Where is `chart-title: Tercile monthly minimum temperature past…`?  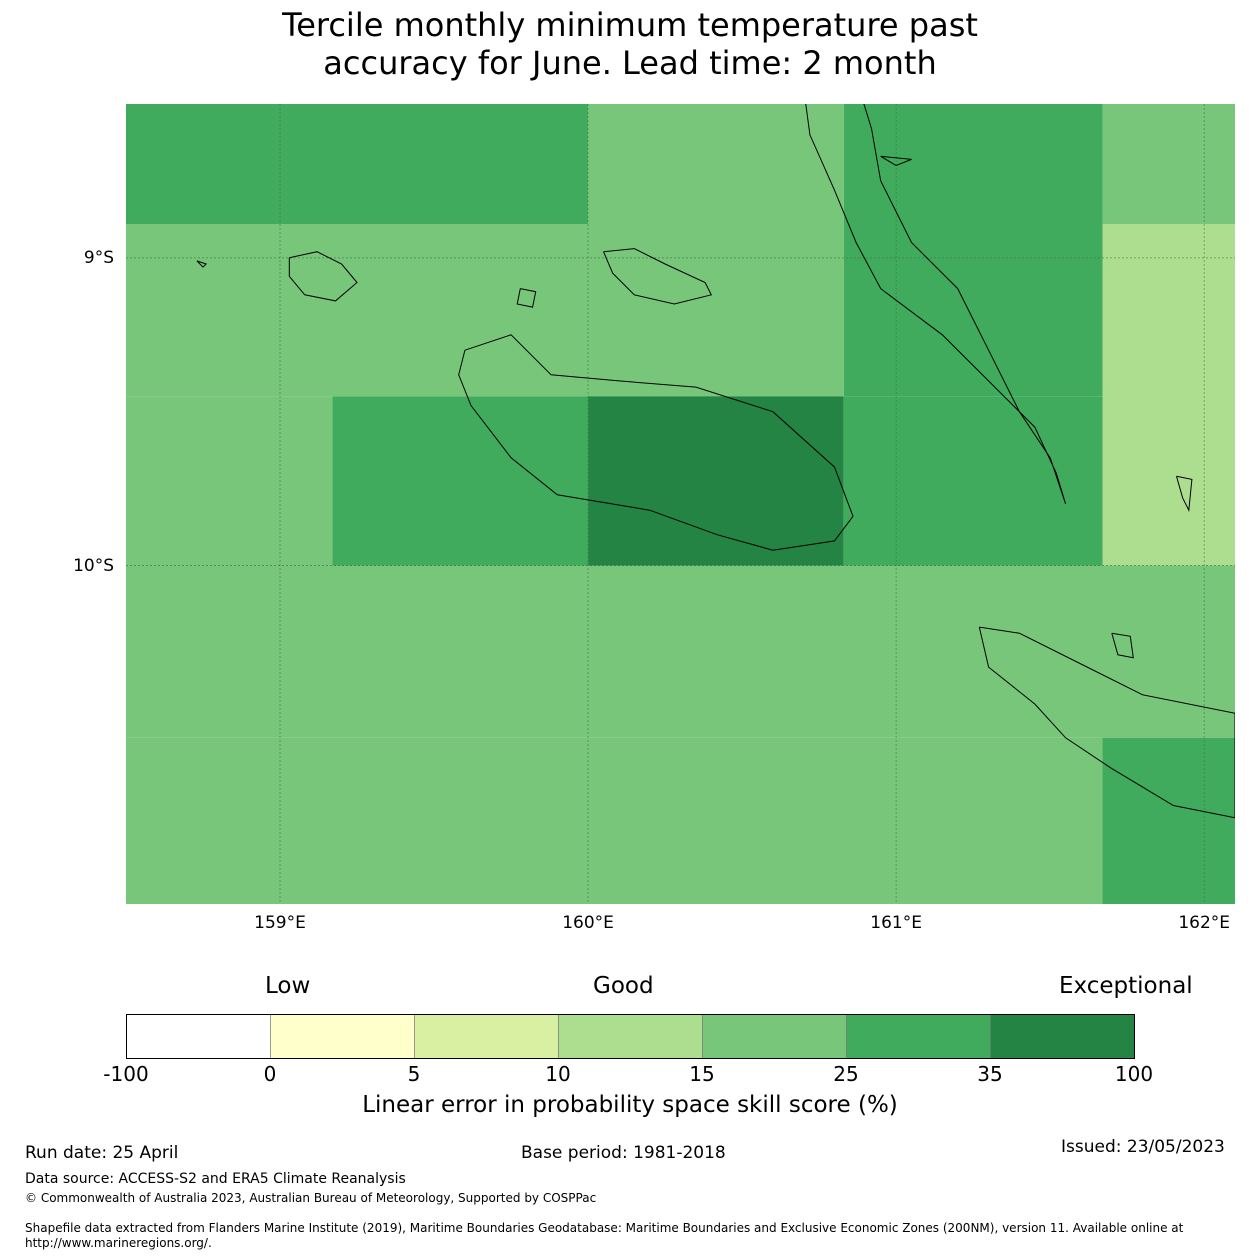
chart-title: Tercile monthly minimum temperature past… is located at coordinates (630, 44).